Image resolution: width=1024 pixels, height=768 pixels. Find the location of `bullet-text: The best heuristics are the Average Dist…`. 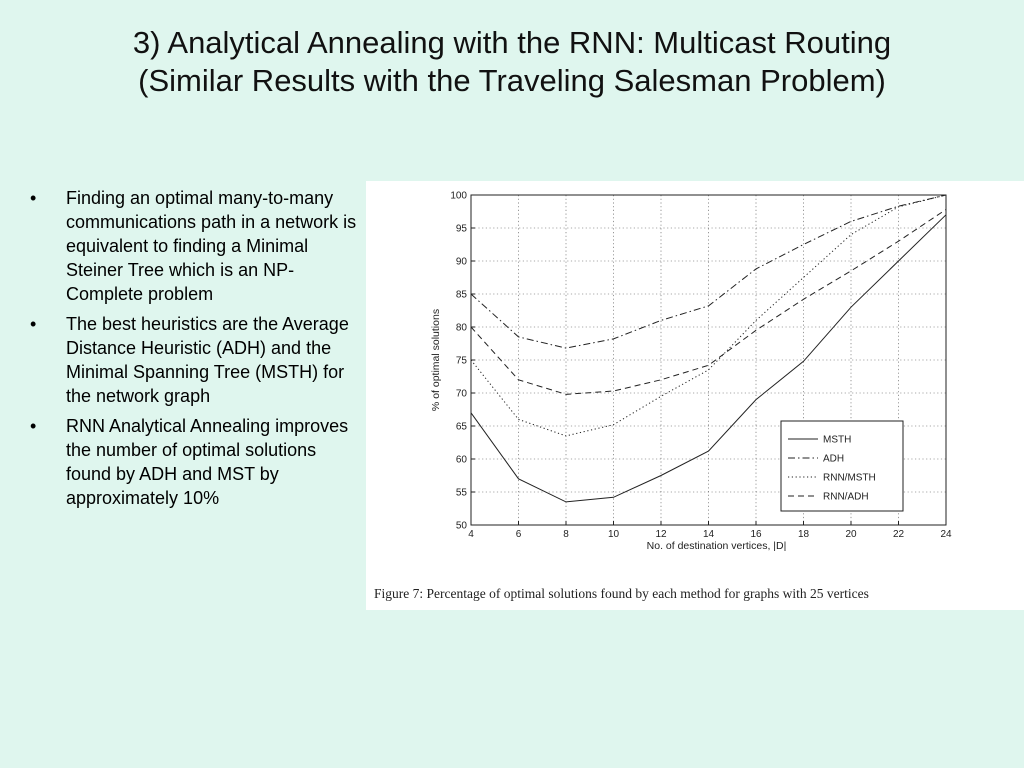

bullet-text: The best heuristics are the Average Dist… is located at coordinates (207, 360).